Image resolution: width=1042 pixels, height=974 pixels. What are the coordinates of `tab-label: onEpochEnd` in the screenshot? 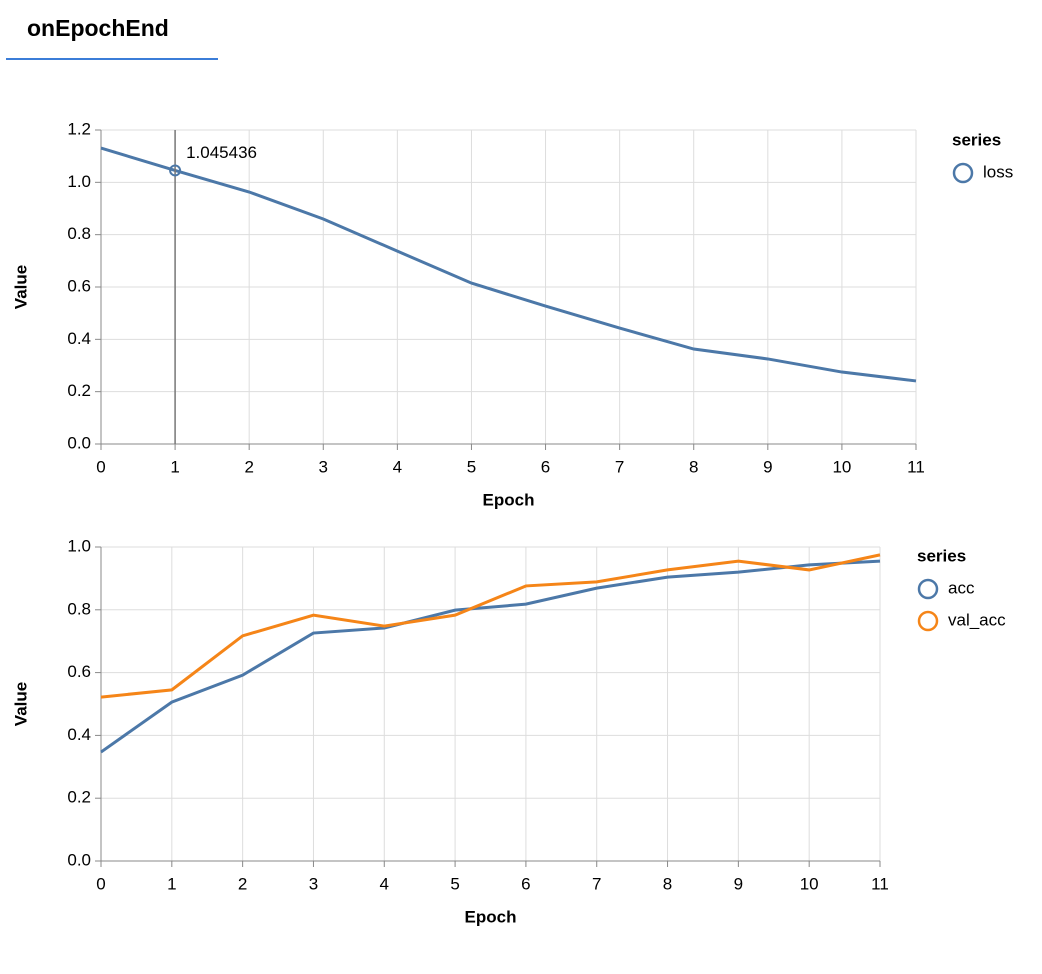 It's located at (98, 28).